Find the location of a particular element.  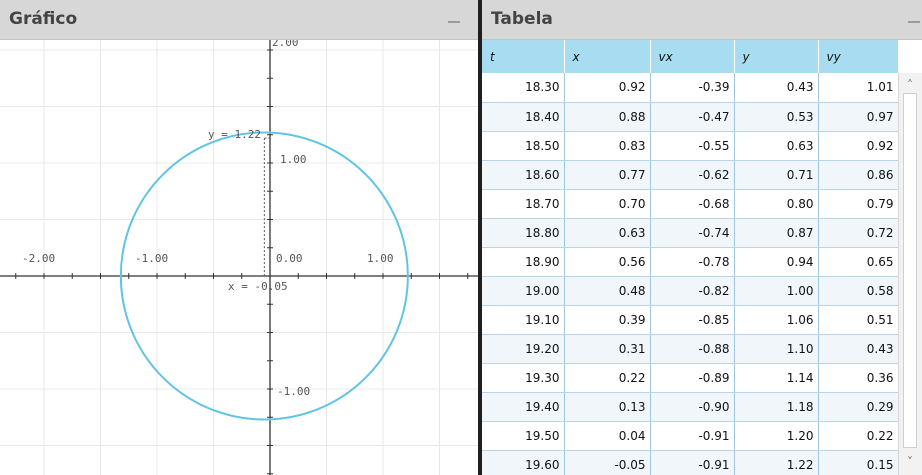

cell-vy: 0.36 is located at coordinates (858, 378).